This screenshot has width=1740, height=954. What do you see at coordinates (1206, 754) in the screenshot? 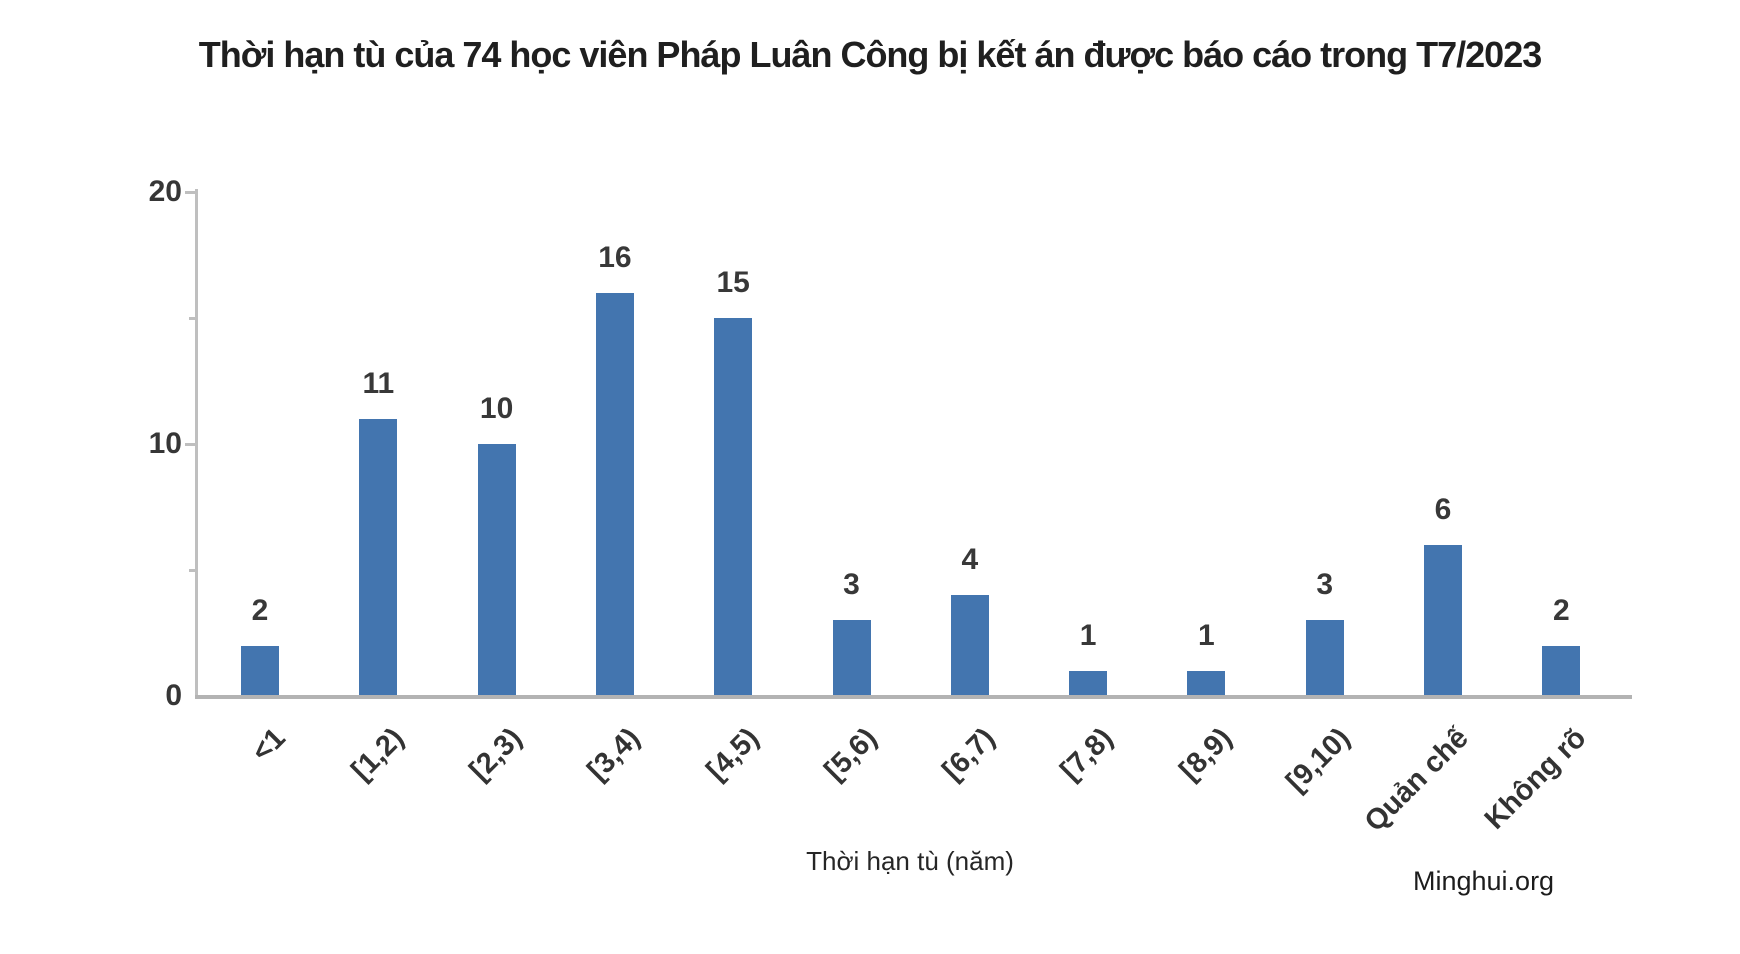
I see `x-category-label: [8,9)` at bounding box center [1206, 754].